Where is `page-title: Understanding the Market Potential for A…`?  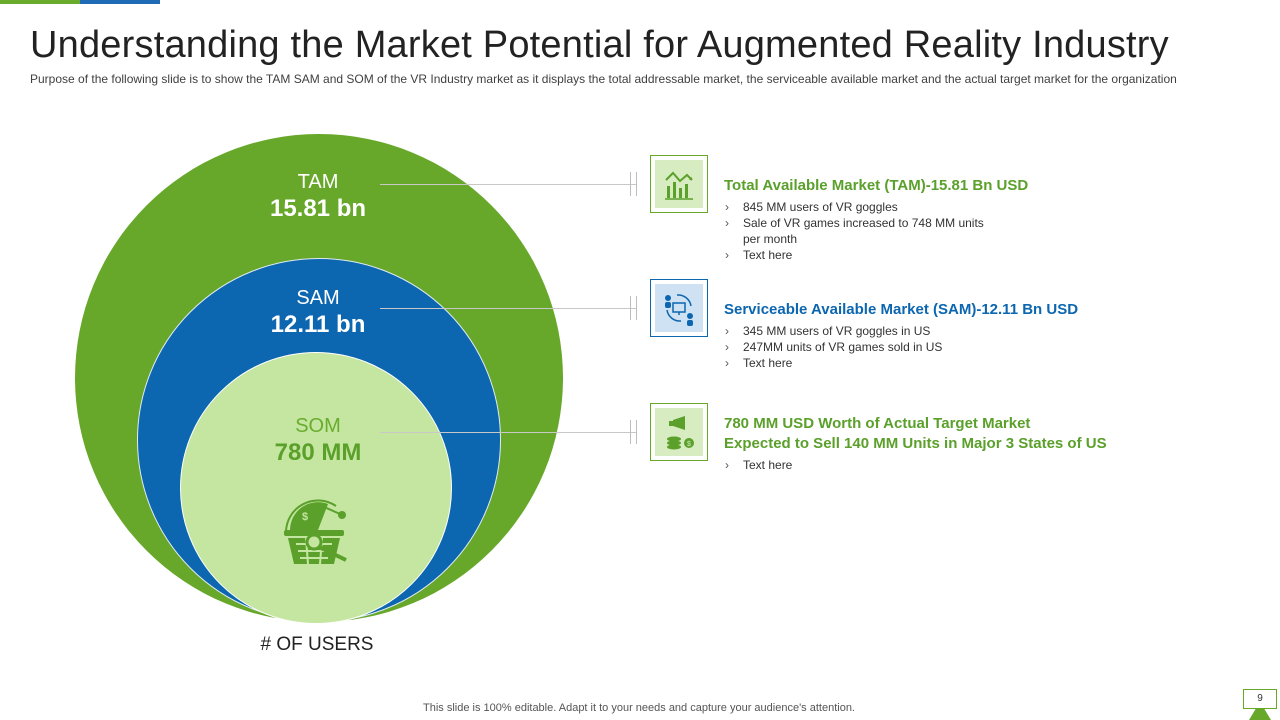 page-title: Understanding the Market Potential for A… is located at coordinates (599, 45).